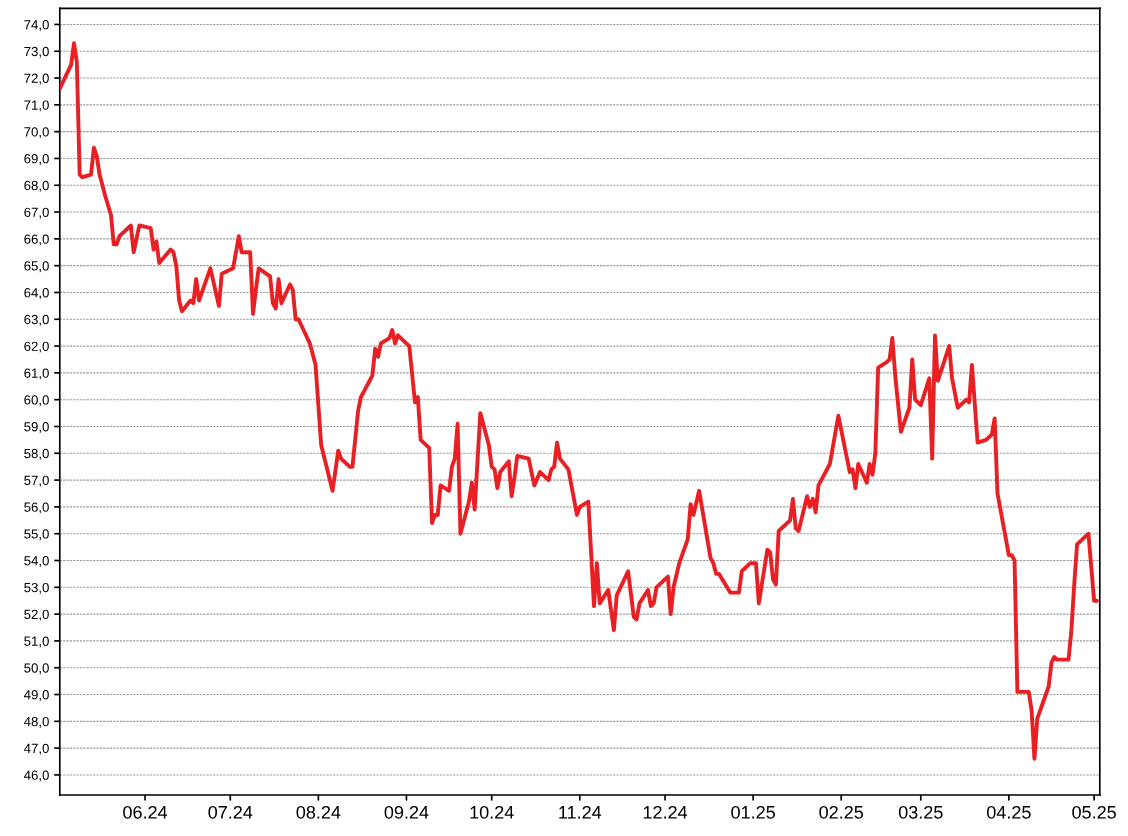 The image size is (1128, 836). What do you see at coordinates (36, 695) in the screenshot?
I see `y-tick-label: 49,0` at bounding box center [36, 695].